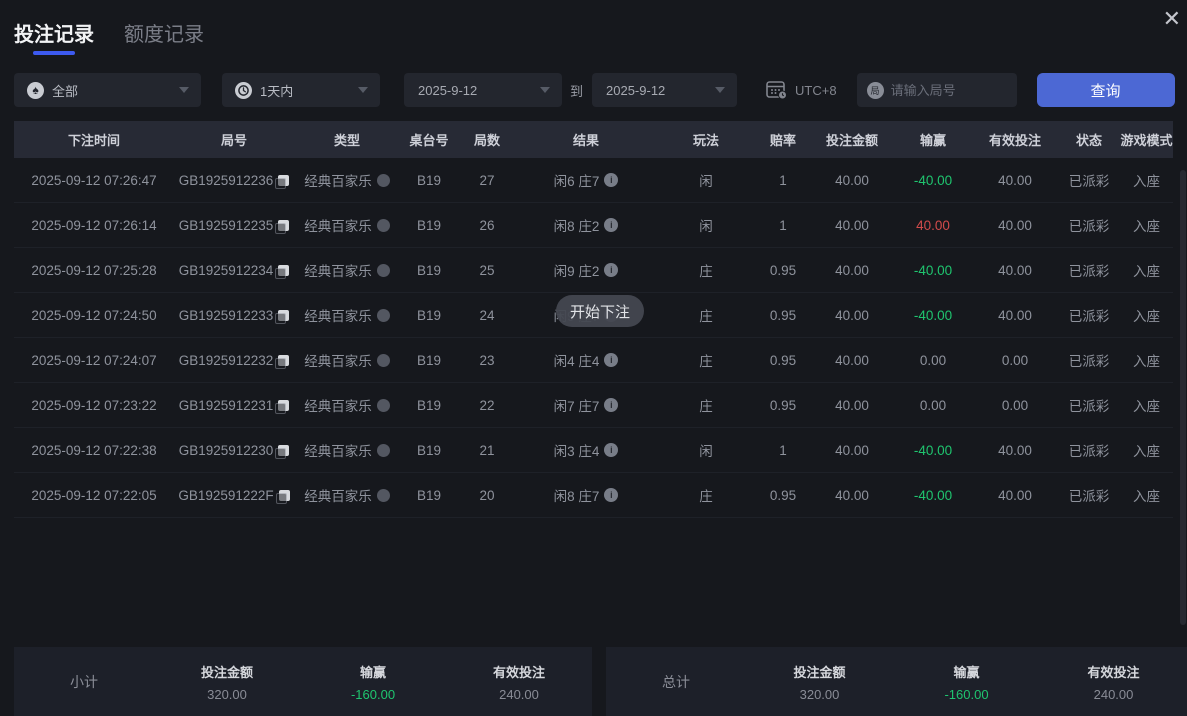 Image resolution: width=1187 pixels, height=716 pixels. What do you see at coordinates (1183, 397) in the screenshot?
I see `vertical-scrollbar` at bounding box center [1183, 397].